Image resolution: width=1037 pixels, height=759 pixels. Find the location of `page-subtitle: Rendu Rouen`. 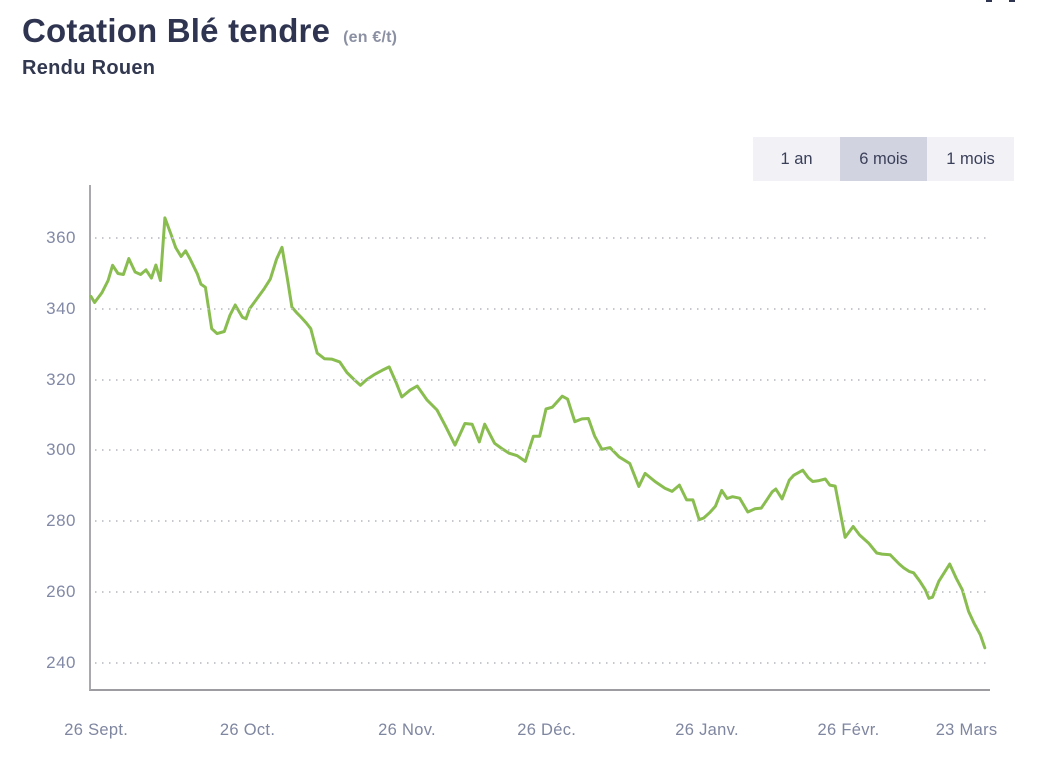

page-subtitle: Rendu Rouen is located at coordinates (89, 68).